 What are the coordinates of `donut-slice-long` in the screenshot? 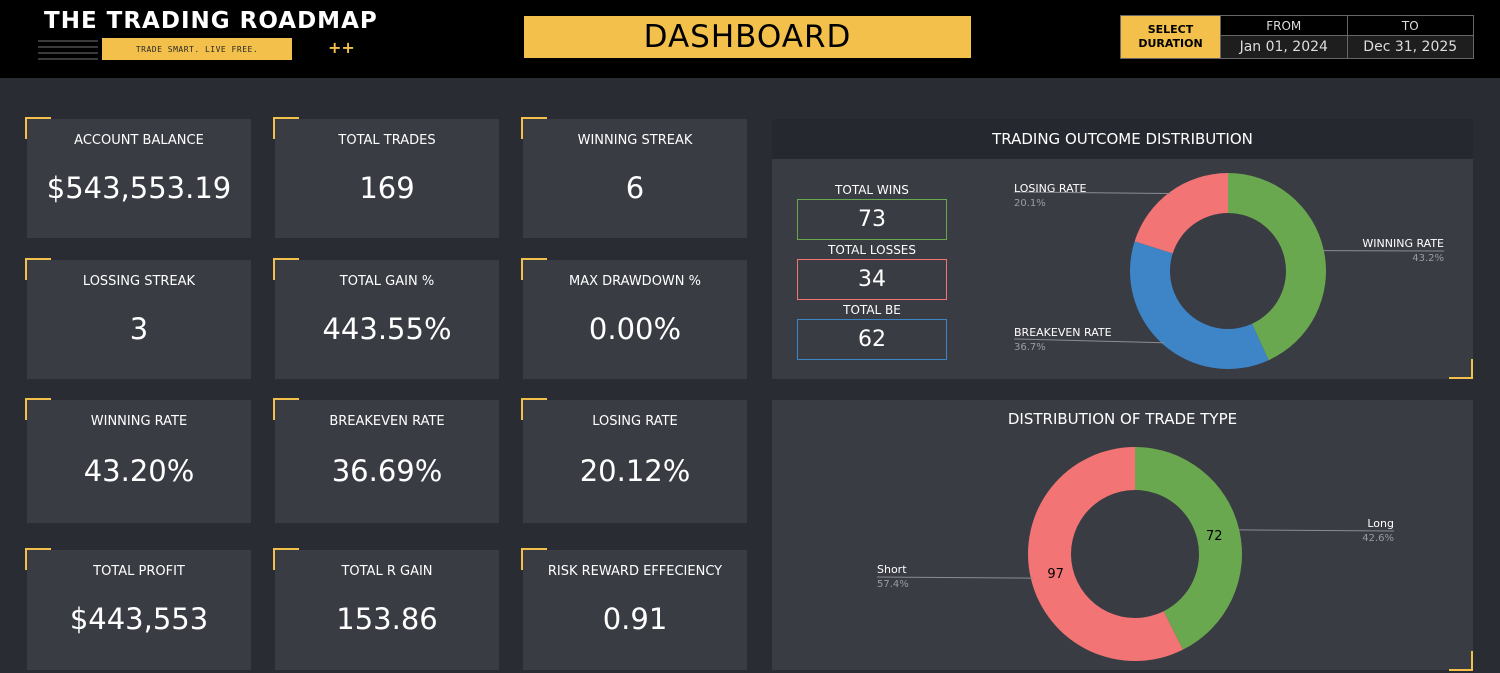 It's located at (1188, 548).